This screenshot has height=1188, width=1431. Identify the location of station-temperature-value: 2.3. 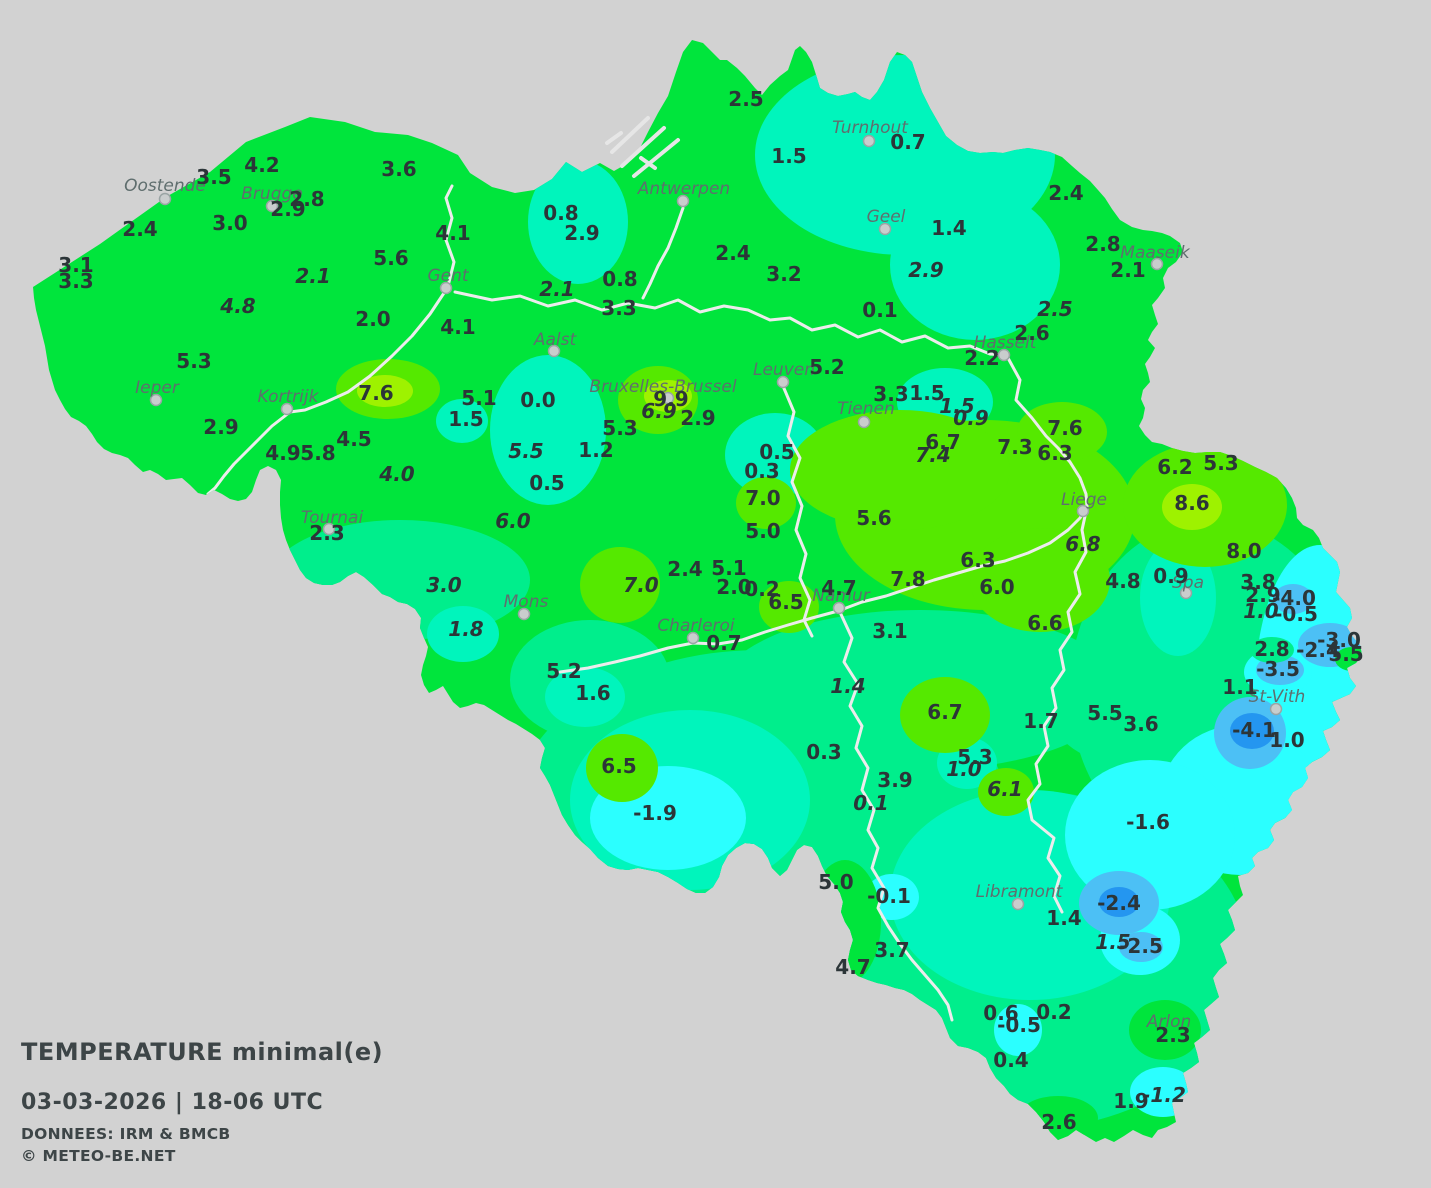
(1172, 1035).